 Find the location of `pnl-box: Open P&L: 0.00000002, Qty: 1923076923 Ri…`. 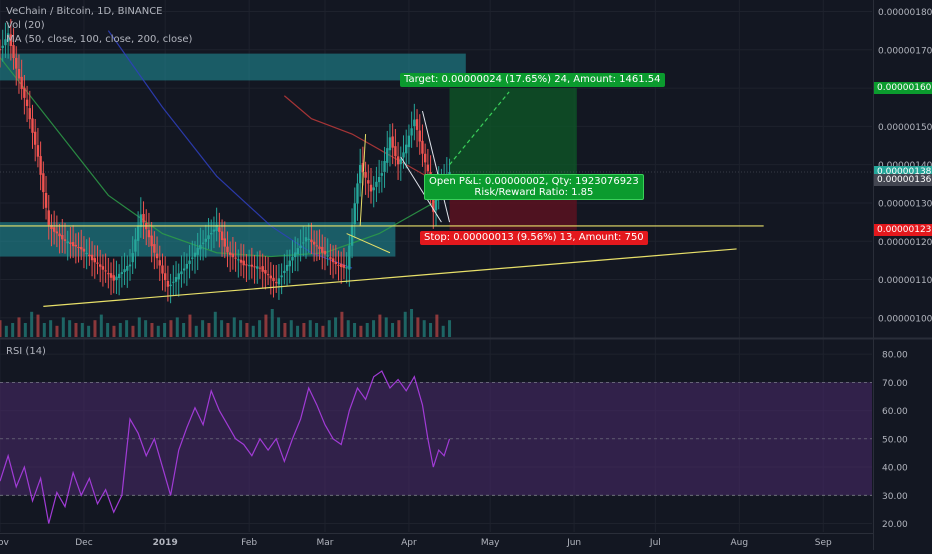

pnl-box: Open P&L: 0.00000002, Qty: 1923076923 Ri… is located at coordinates (534, 187).